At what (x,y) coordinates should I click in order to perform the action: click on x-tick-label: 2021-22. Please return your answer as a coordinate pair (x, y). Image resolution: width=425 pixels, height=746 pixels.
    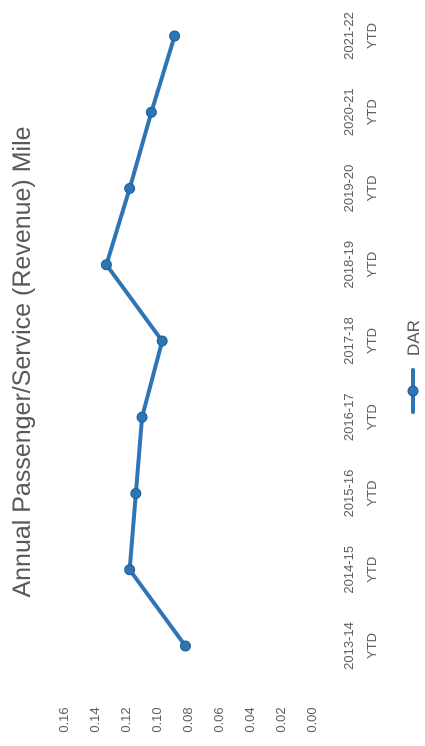
    Looking at the image, I should click on (348, 36).